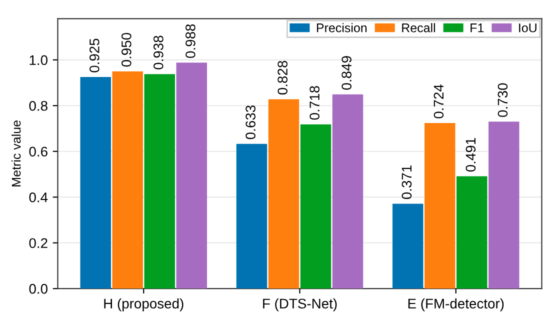  I want to click on y-tick-label: 0.6, so click(38, 151).